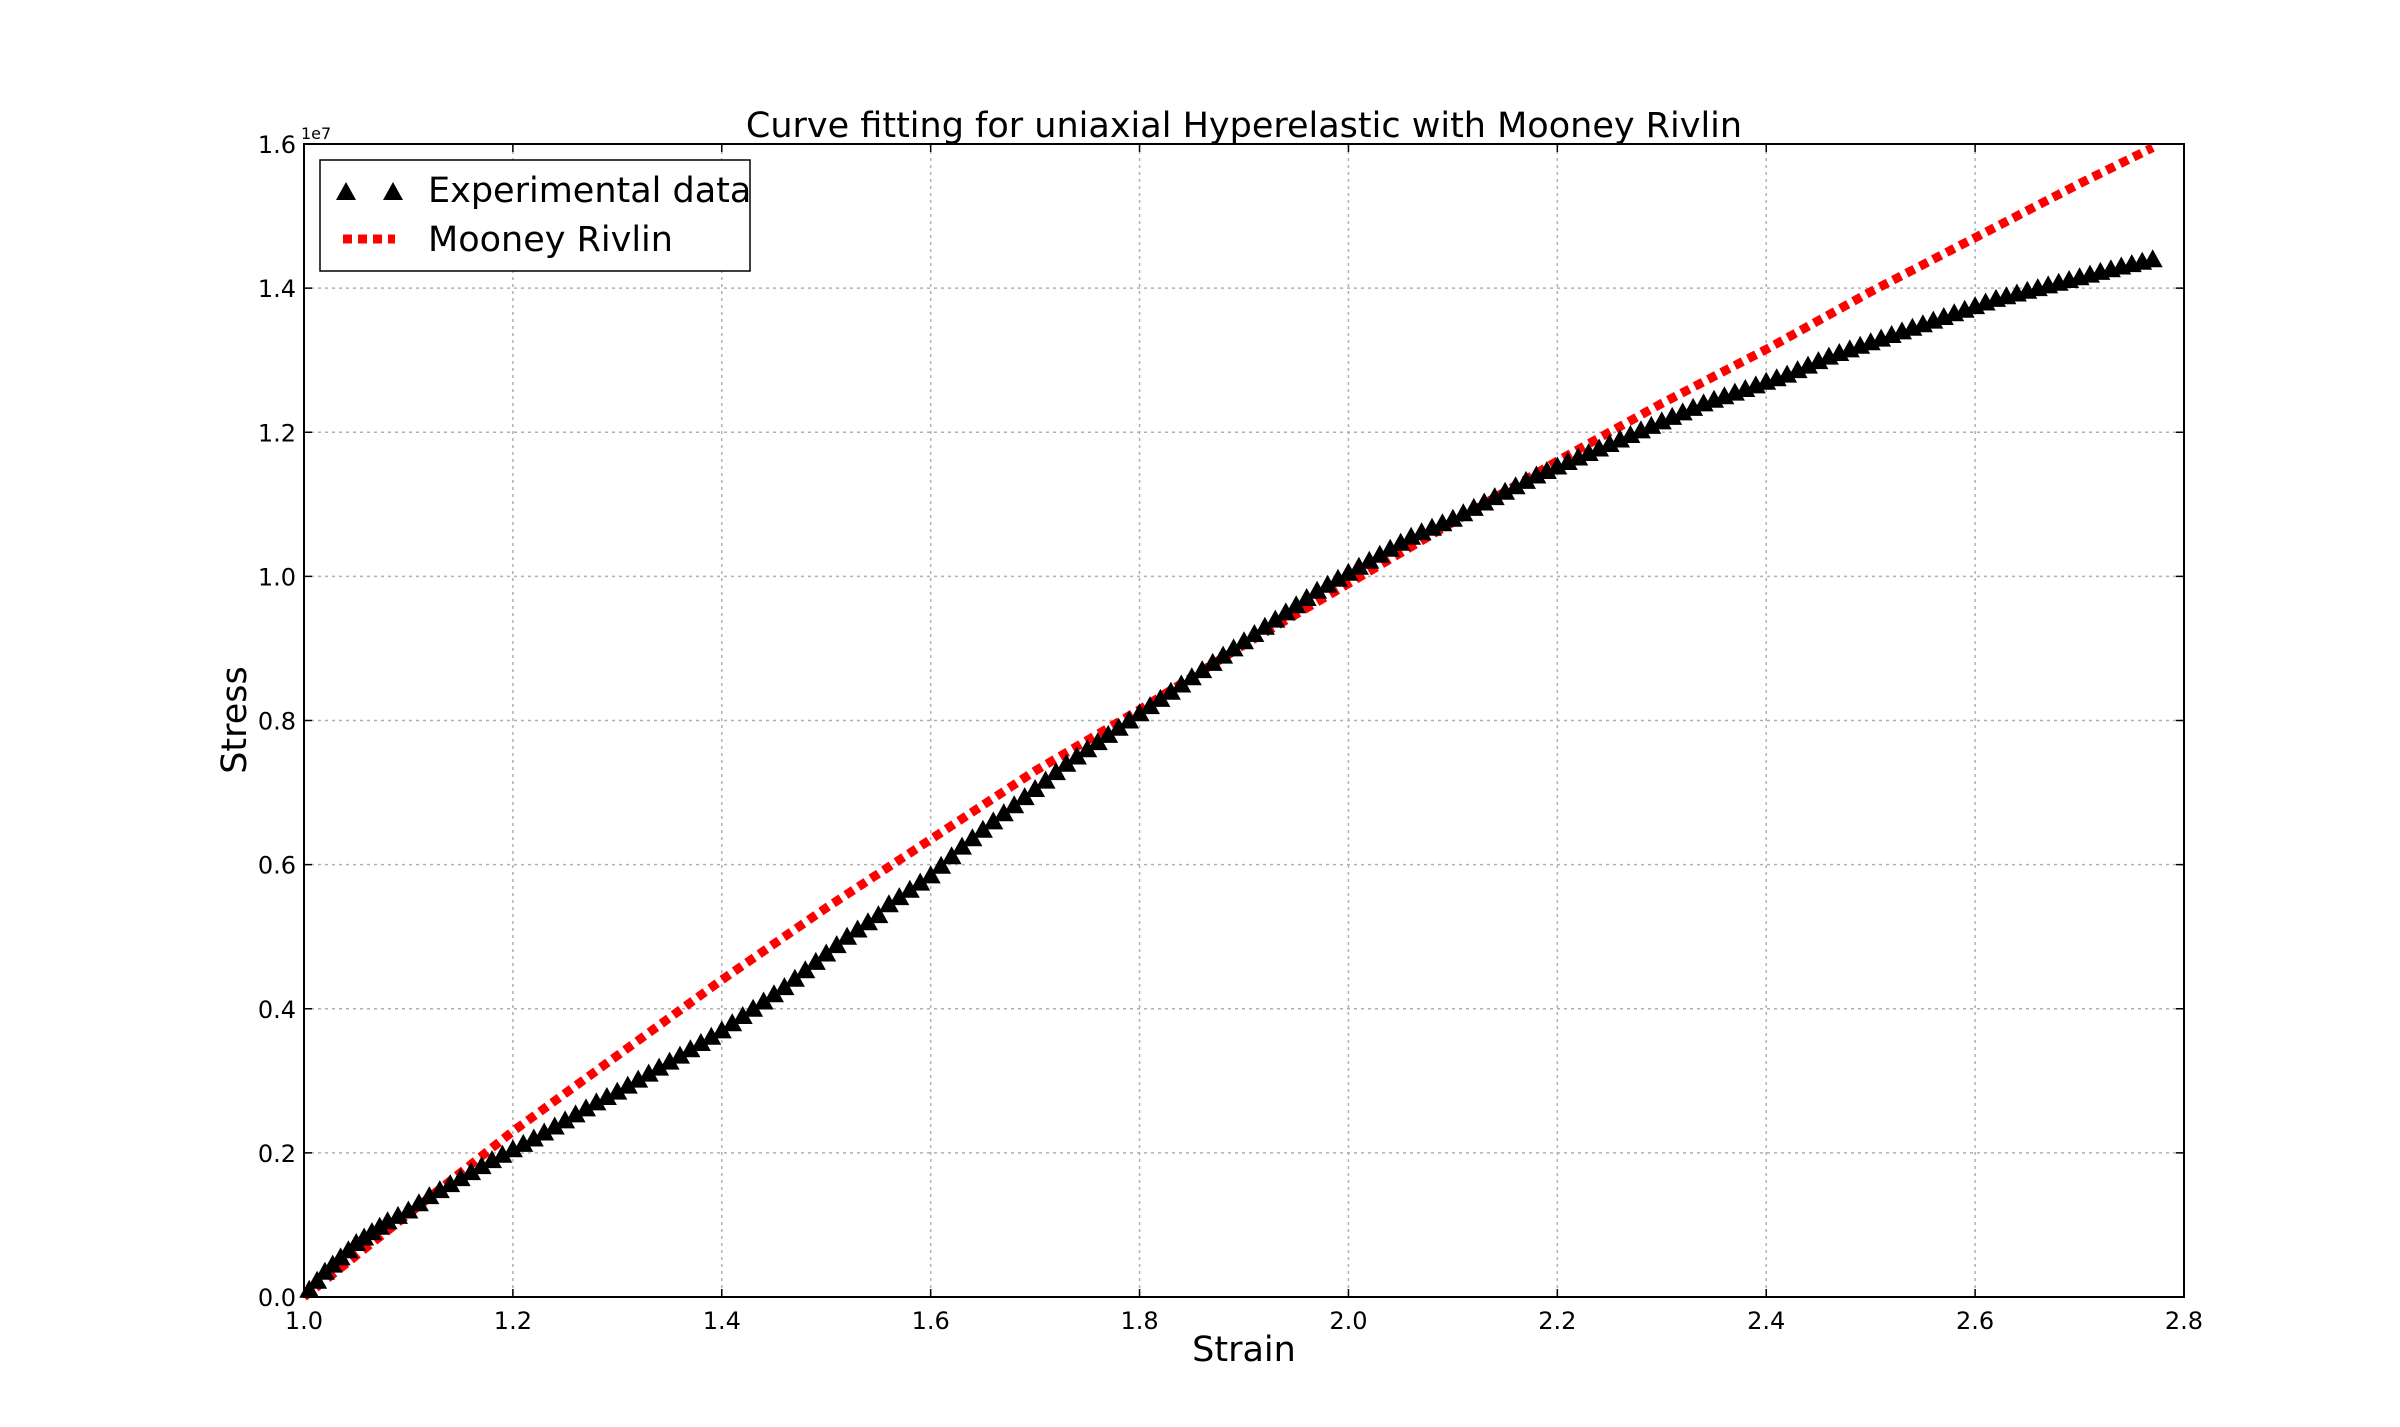 The height and width of the screenshot is (1427, 2400). What do you see at coordinates (277, 1010) in the screenshot?
I see `y-tick-label: 0.4` at bounding box center [277, 1010].